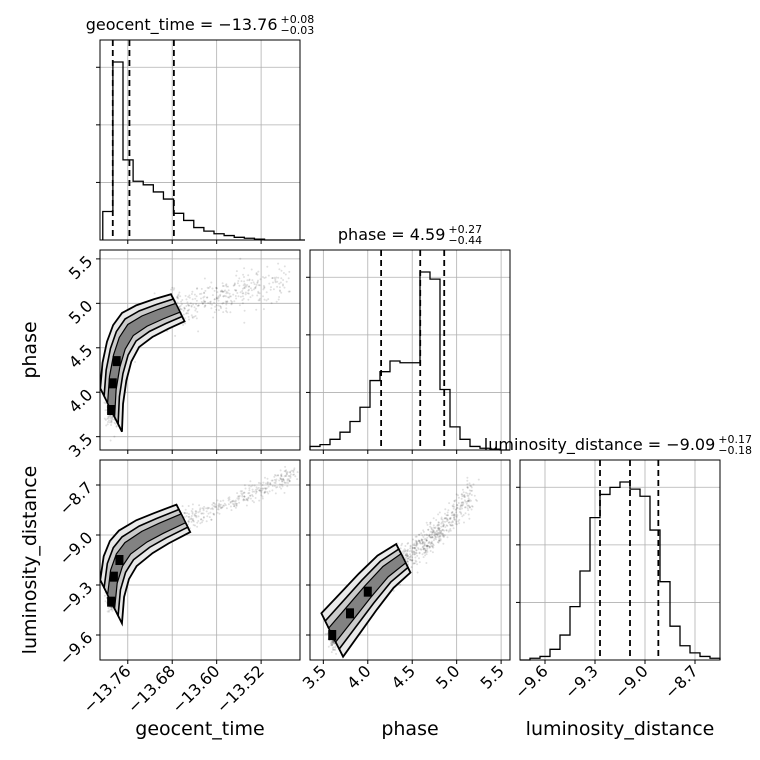  Describe the element at coordinates (75, 648) in the screenshot. I see `y-tick-label: −9.6` at that location.